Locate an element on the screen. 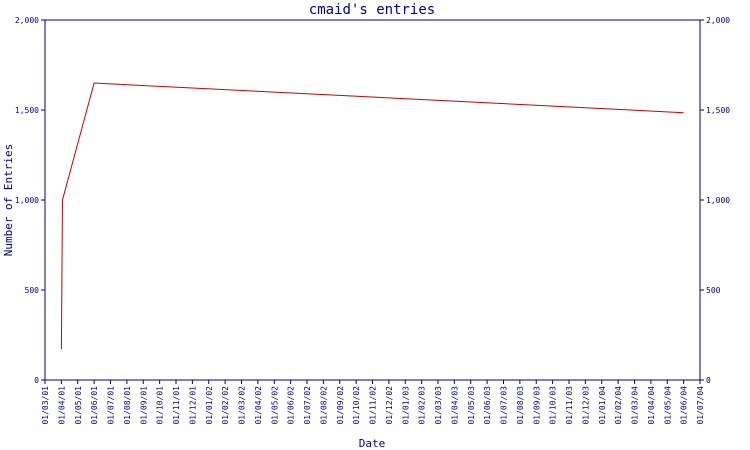 This screenshot has height=450, width=750. x-tick-label: 01/12/01 is located at coordinates (192, 405).